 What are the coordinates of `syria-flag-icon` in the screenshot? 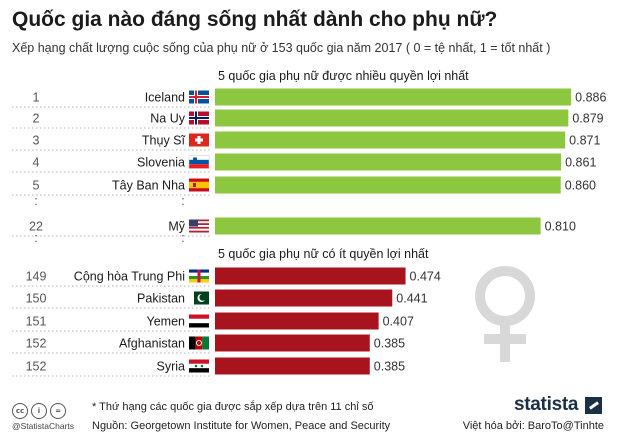 It's located at (199, 366).